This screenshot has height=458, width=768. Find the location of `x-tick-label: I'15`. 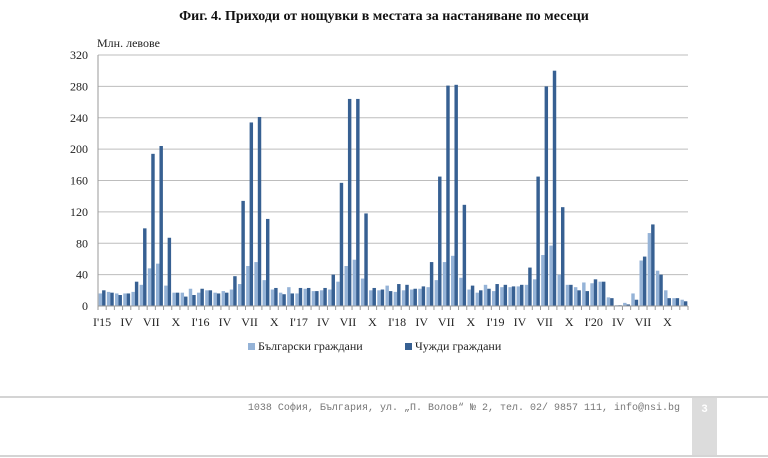

x-tick-label: I'15 is located at coordinates (102, 322).